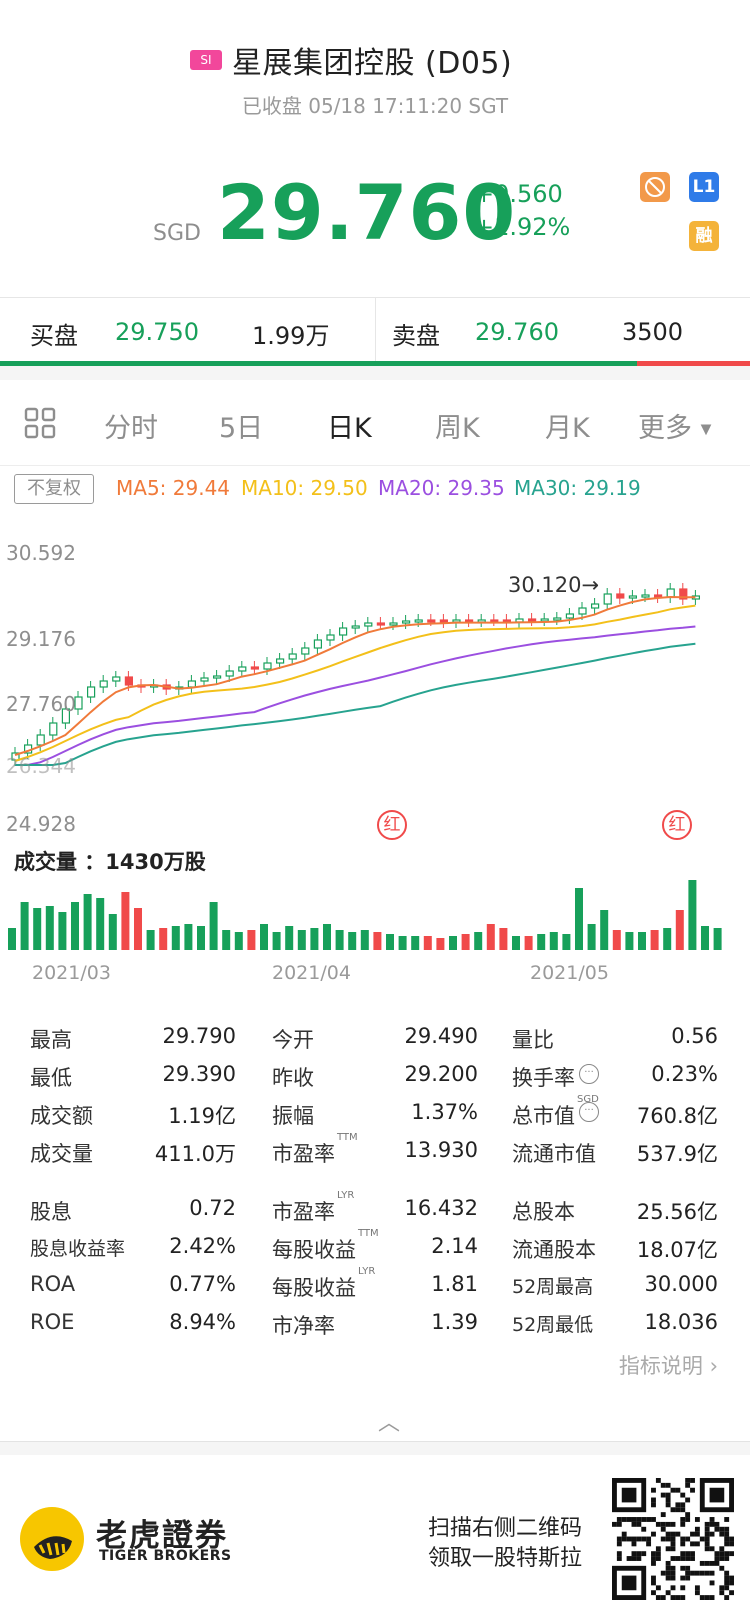  I want to click on l1-level-icon: L1, so click(704, 187).